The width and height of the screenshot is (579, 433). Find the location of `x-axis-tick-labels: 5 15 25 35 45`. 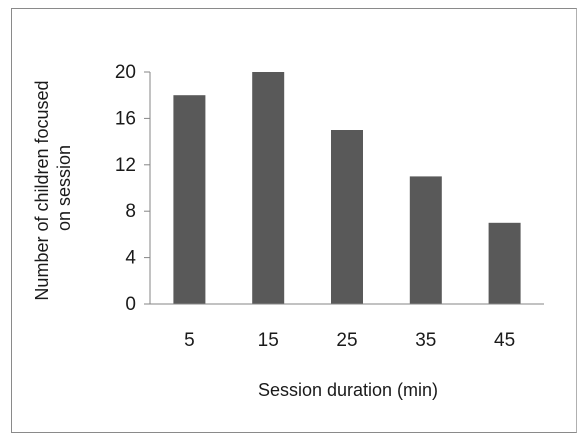

x-axis-tick-labels: 5 15 25 35 45 is located at coordinates (349, 340).